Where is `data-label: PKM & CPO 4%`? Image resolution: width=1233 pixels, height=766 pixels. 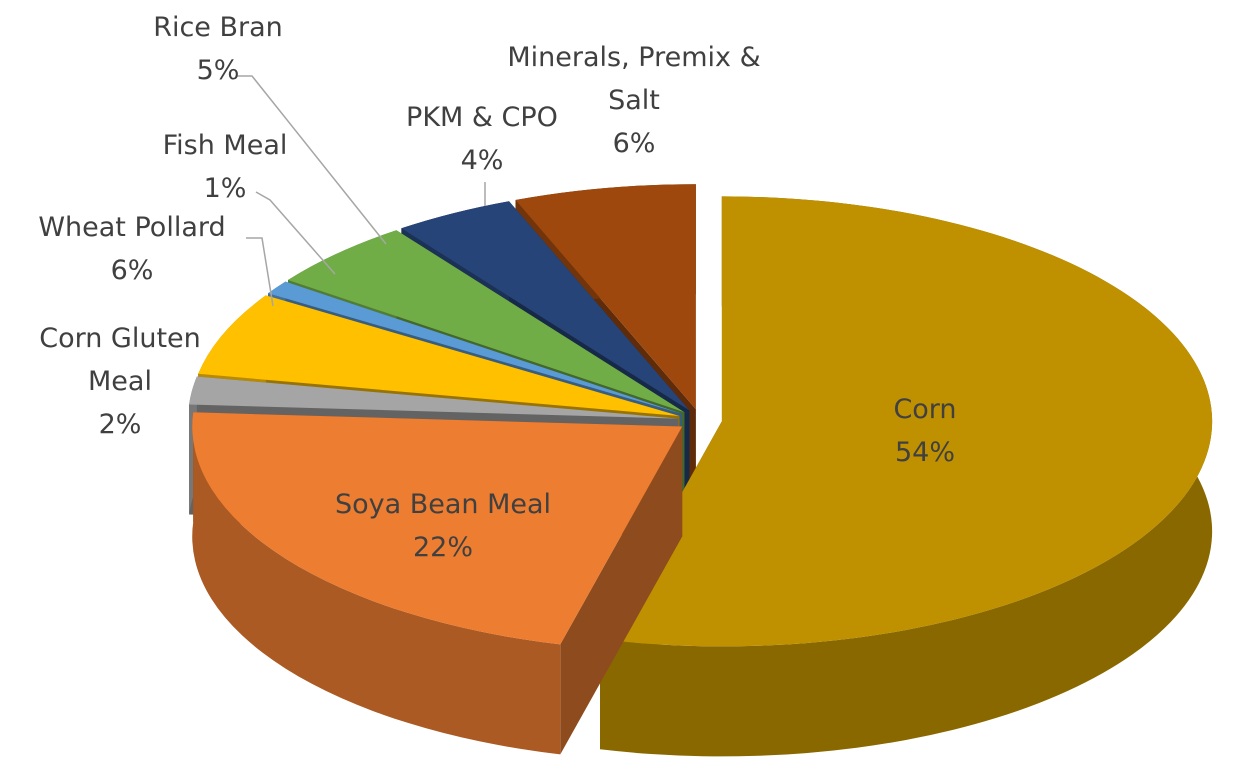 data-label: PKM & CPO 4% is located at coordinates (482, 139).